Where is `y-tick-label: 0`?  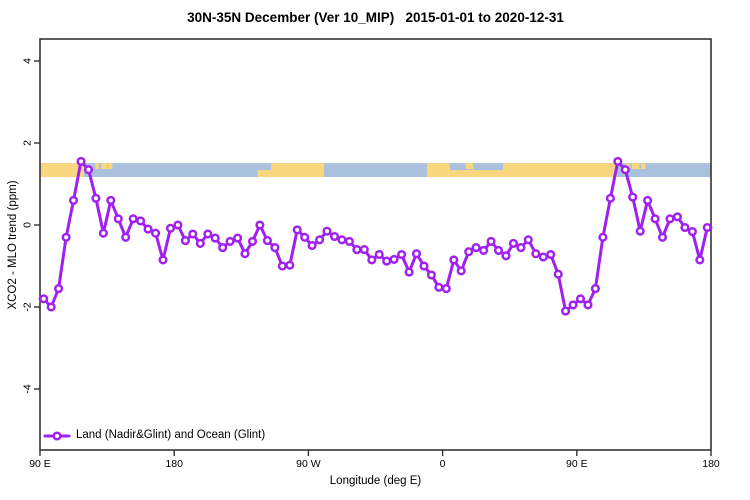
y-tick-label: 0 is located at coordinates (28, 225).